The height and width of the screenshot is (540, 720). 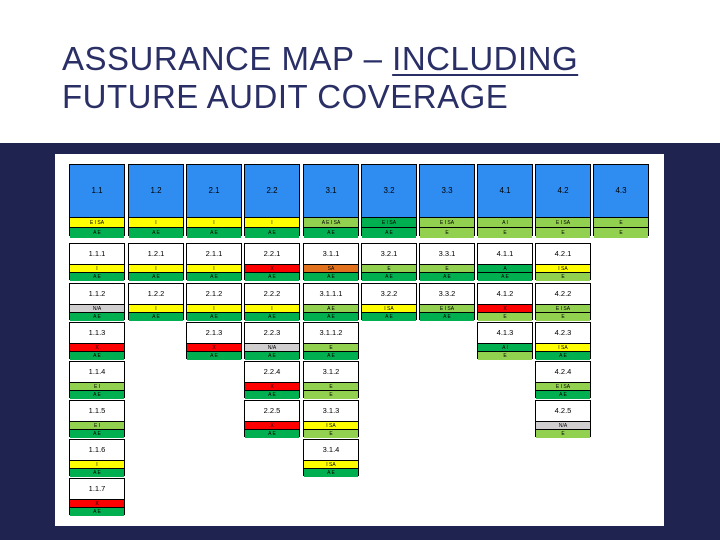 I want to click on map-box-2-2-2: 2.2.2 I A E, so click(x=272, y=302).